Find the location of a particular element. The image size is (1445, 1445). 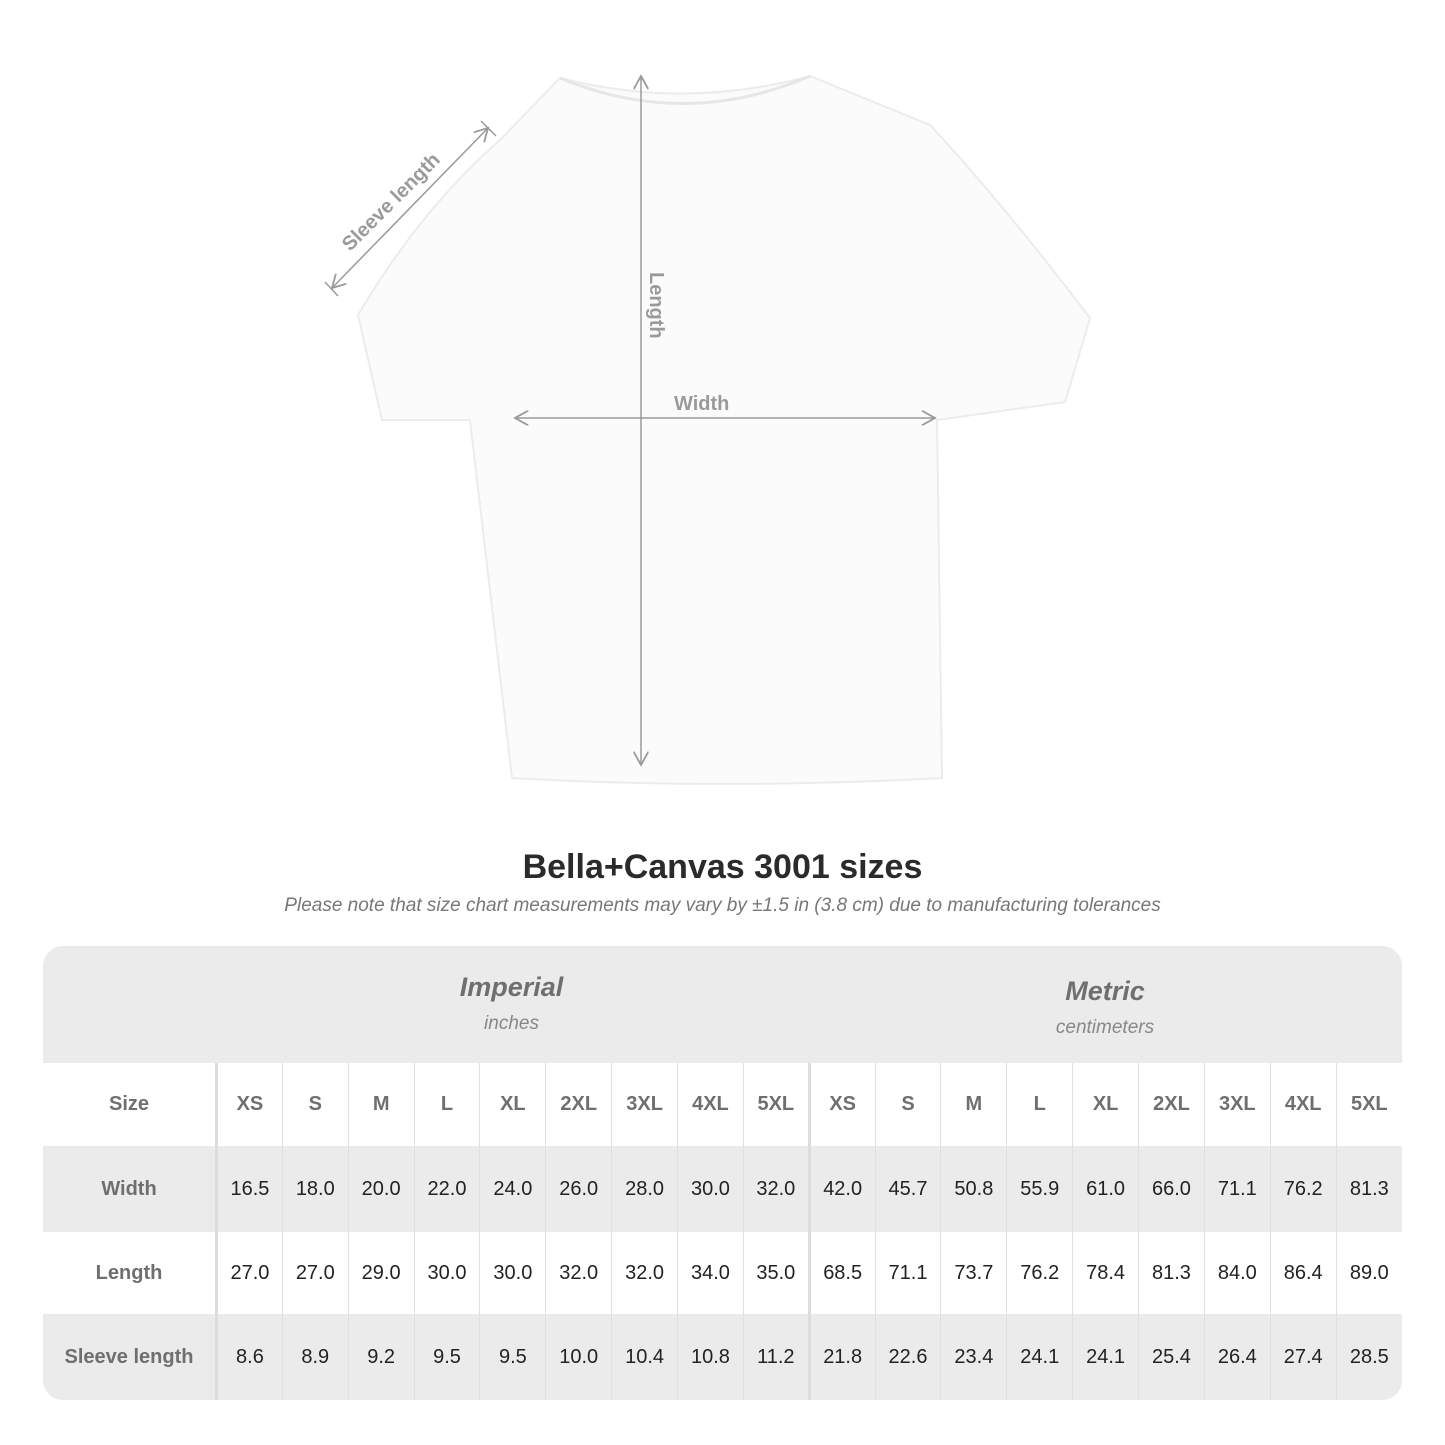

length-label: Length is located at coordinates (656, 305).